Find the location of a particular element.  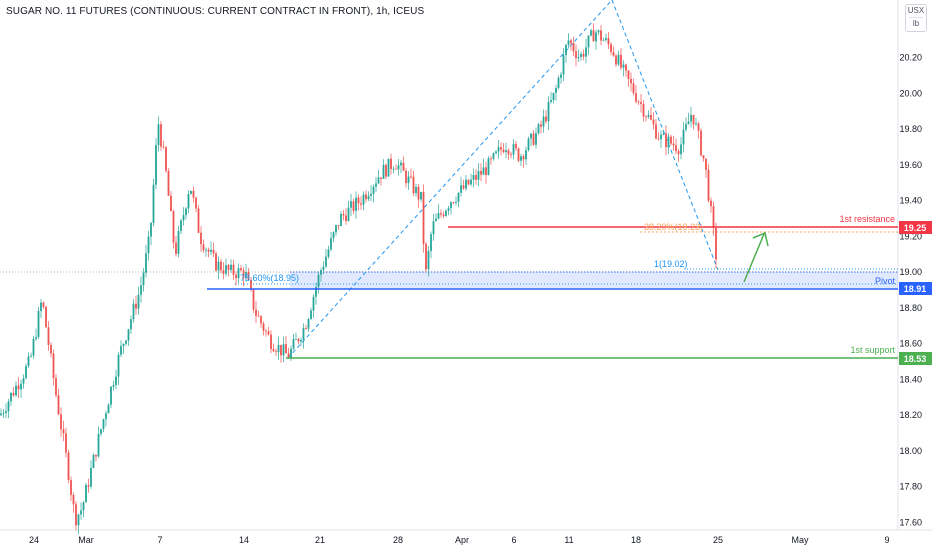

support-label: 1st support is located at coordinates (872, 350).